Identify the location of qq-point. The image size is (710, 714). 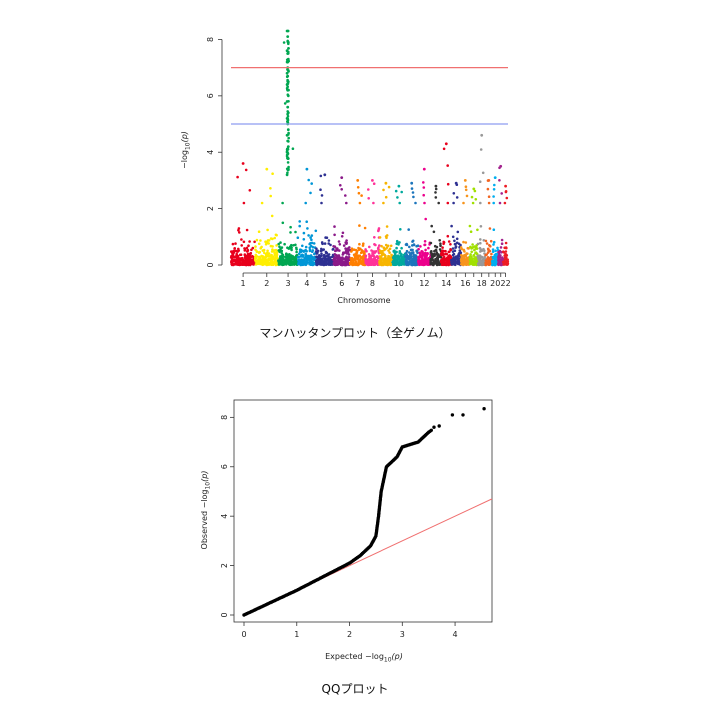
(434, 427).